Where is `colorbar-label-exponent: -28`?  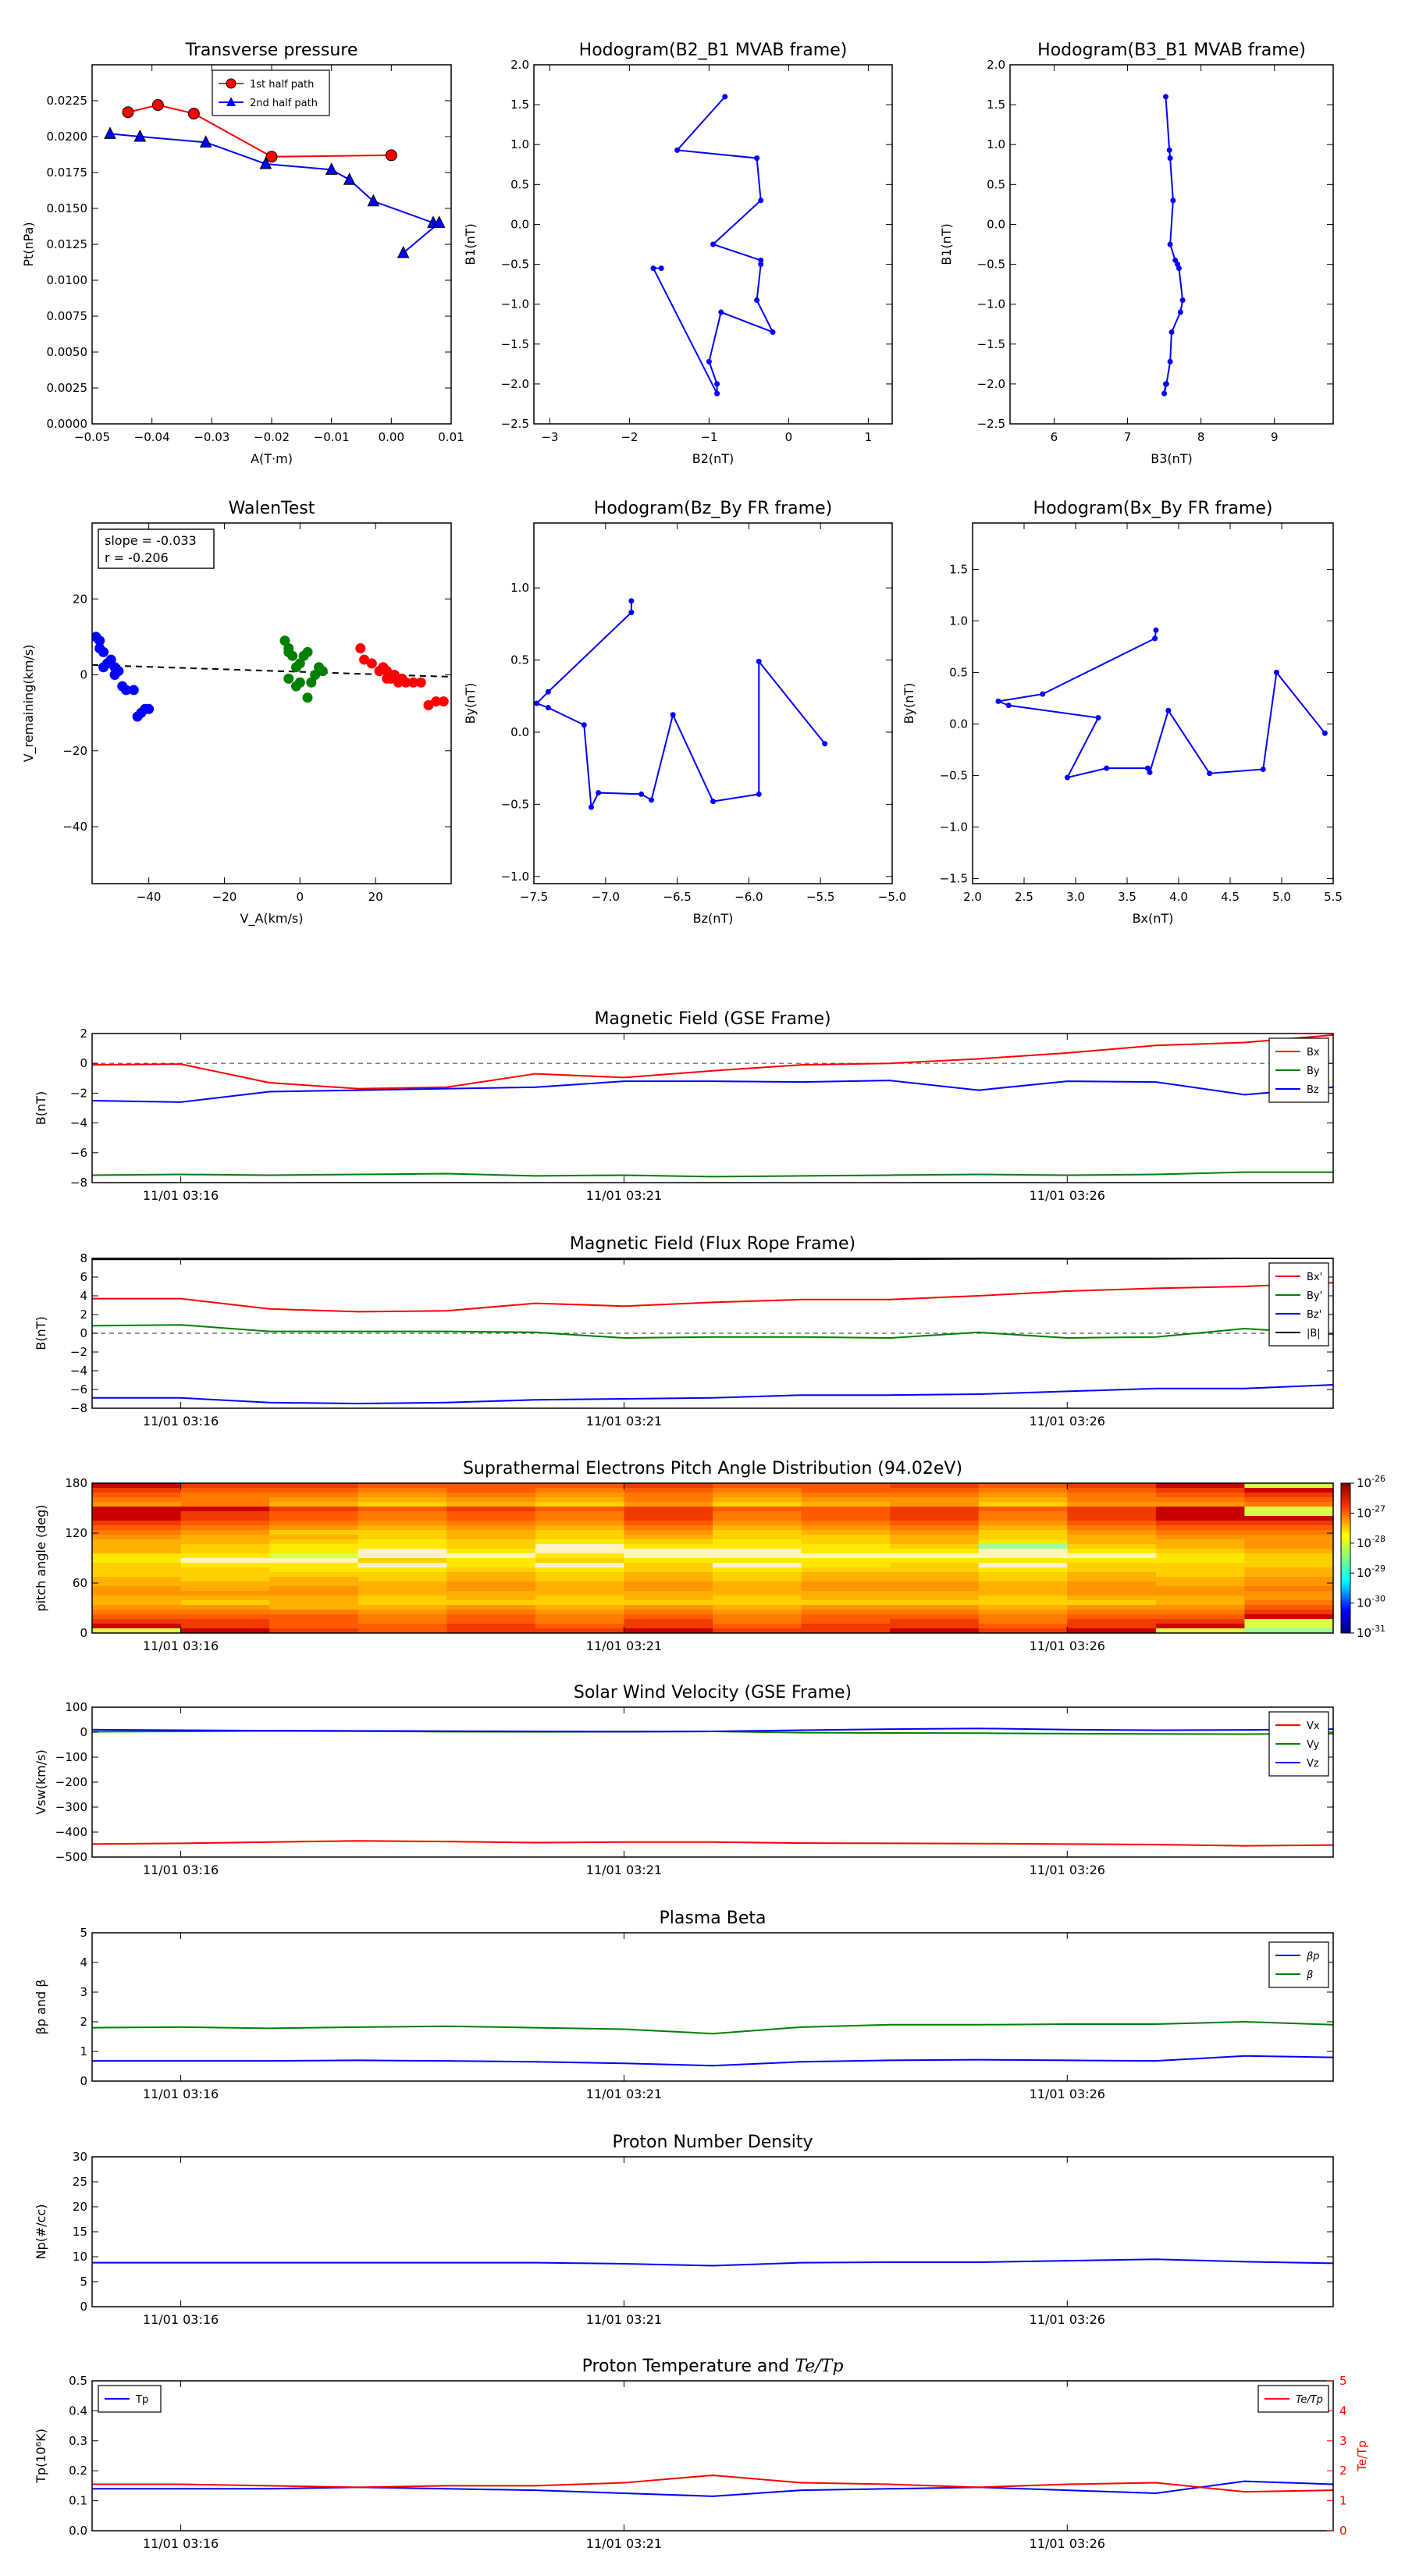 colorbar-label-exponent: -28 is located at coordinates (1378, 1539).